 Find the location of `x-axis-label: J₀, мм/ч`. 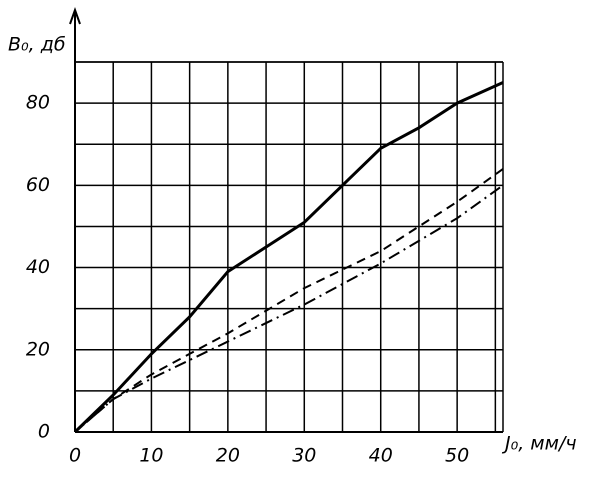

x-axis-label: J₀, мм/ч is located at coordinates (539, 444).